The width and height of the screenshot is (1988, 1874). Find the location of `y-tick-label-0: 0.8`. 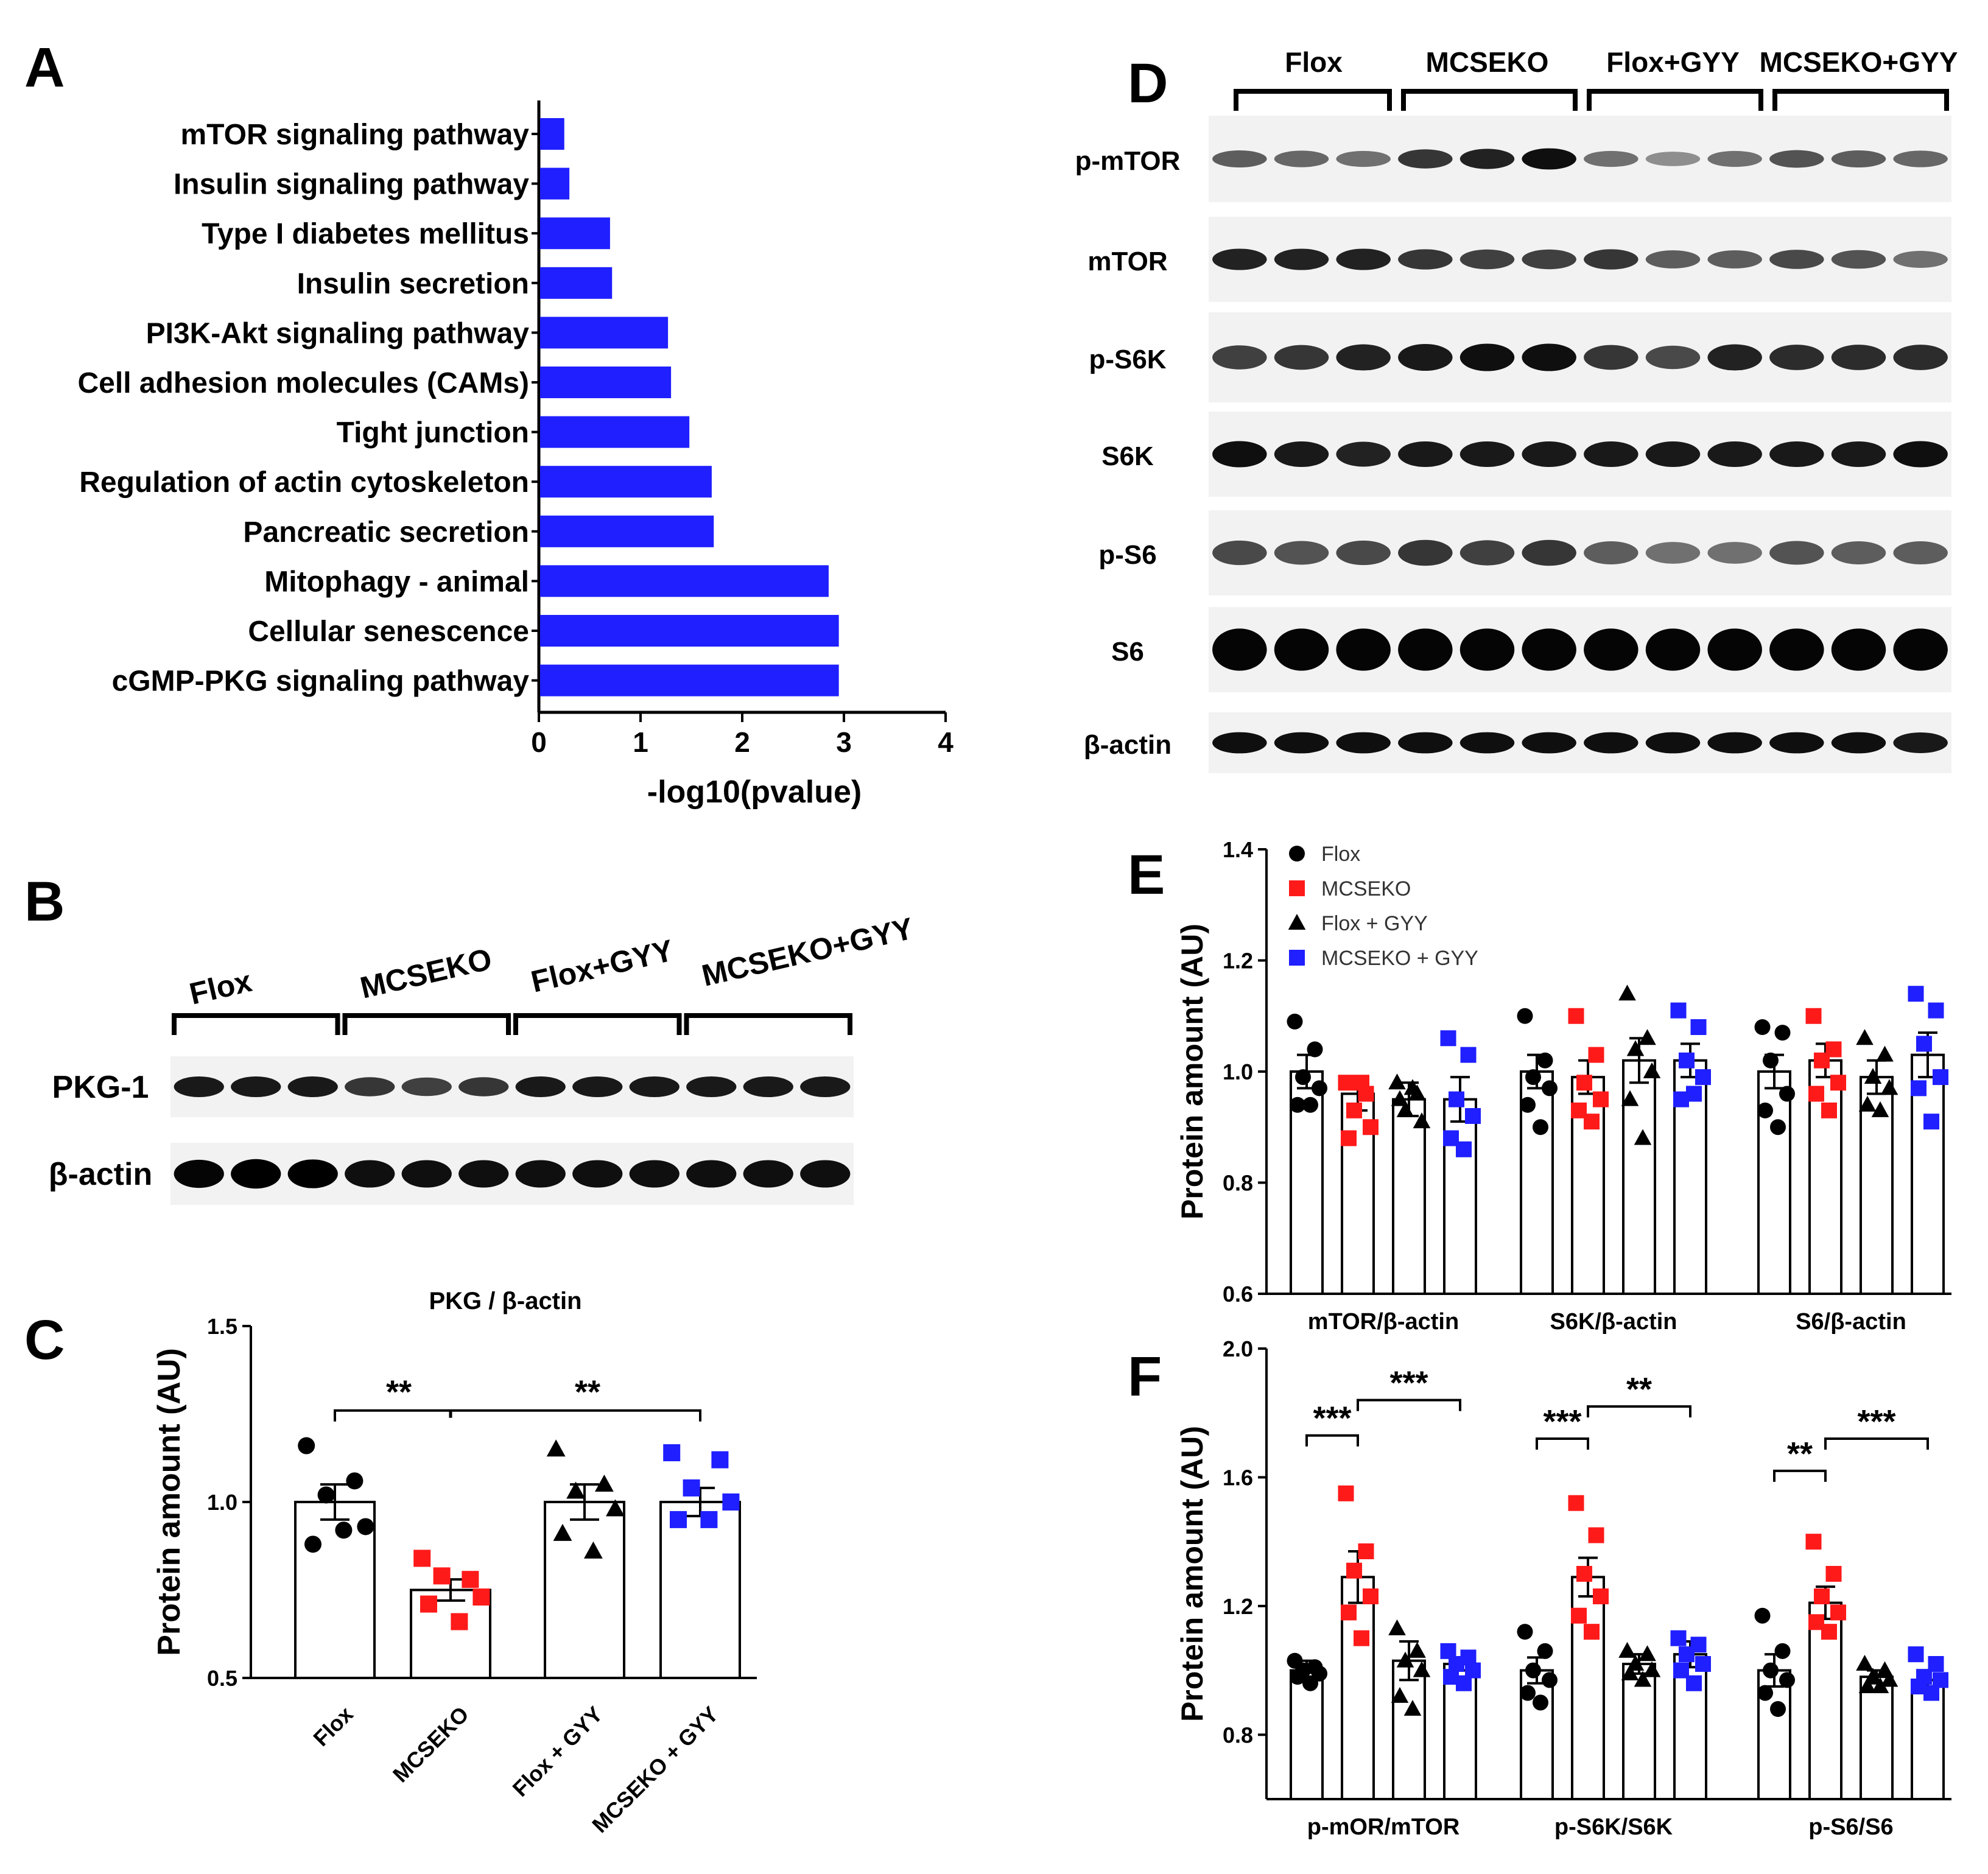

y-tick-label-0: 0.8 is located at coordinates (1238, 1735).